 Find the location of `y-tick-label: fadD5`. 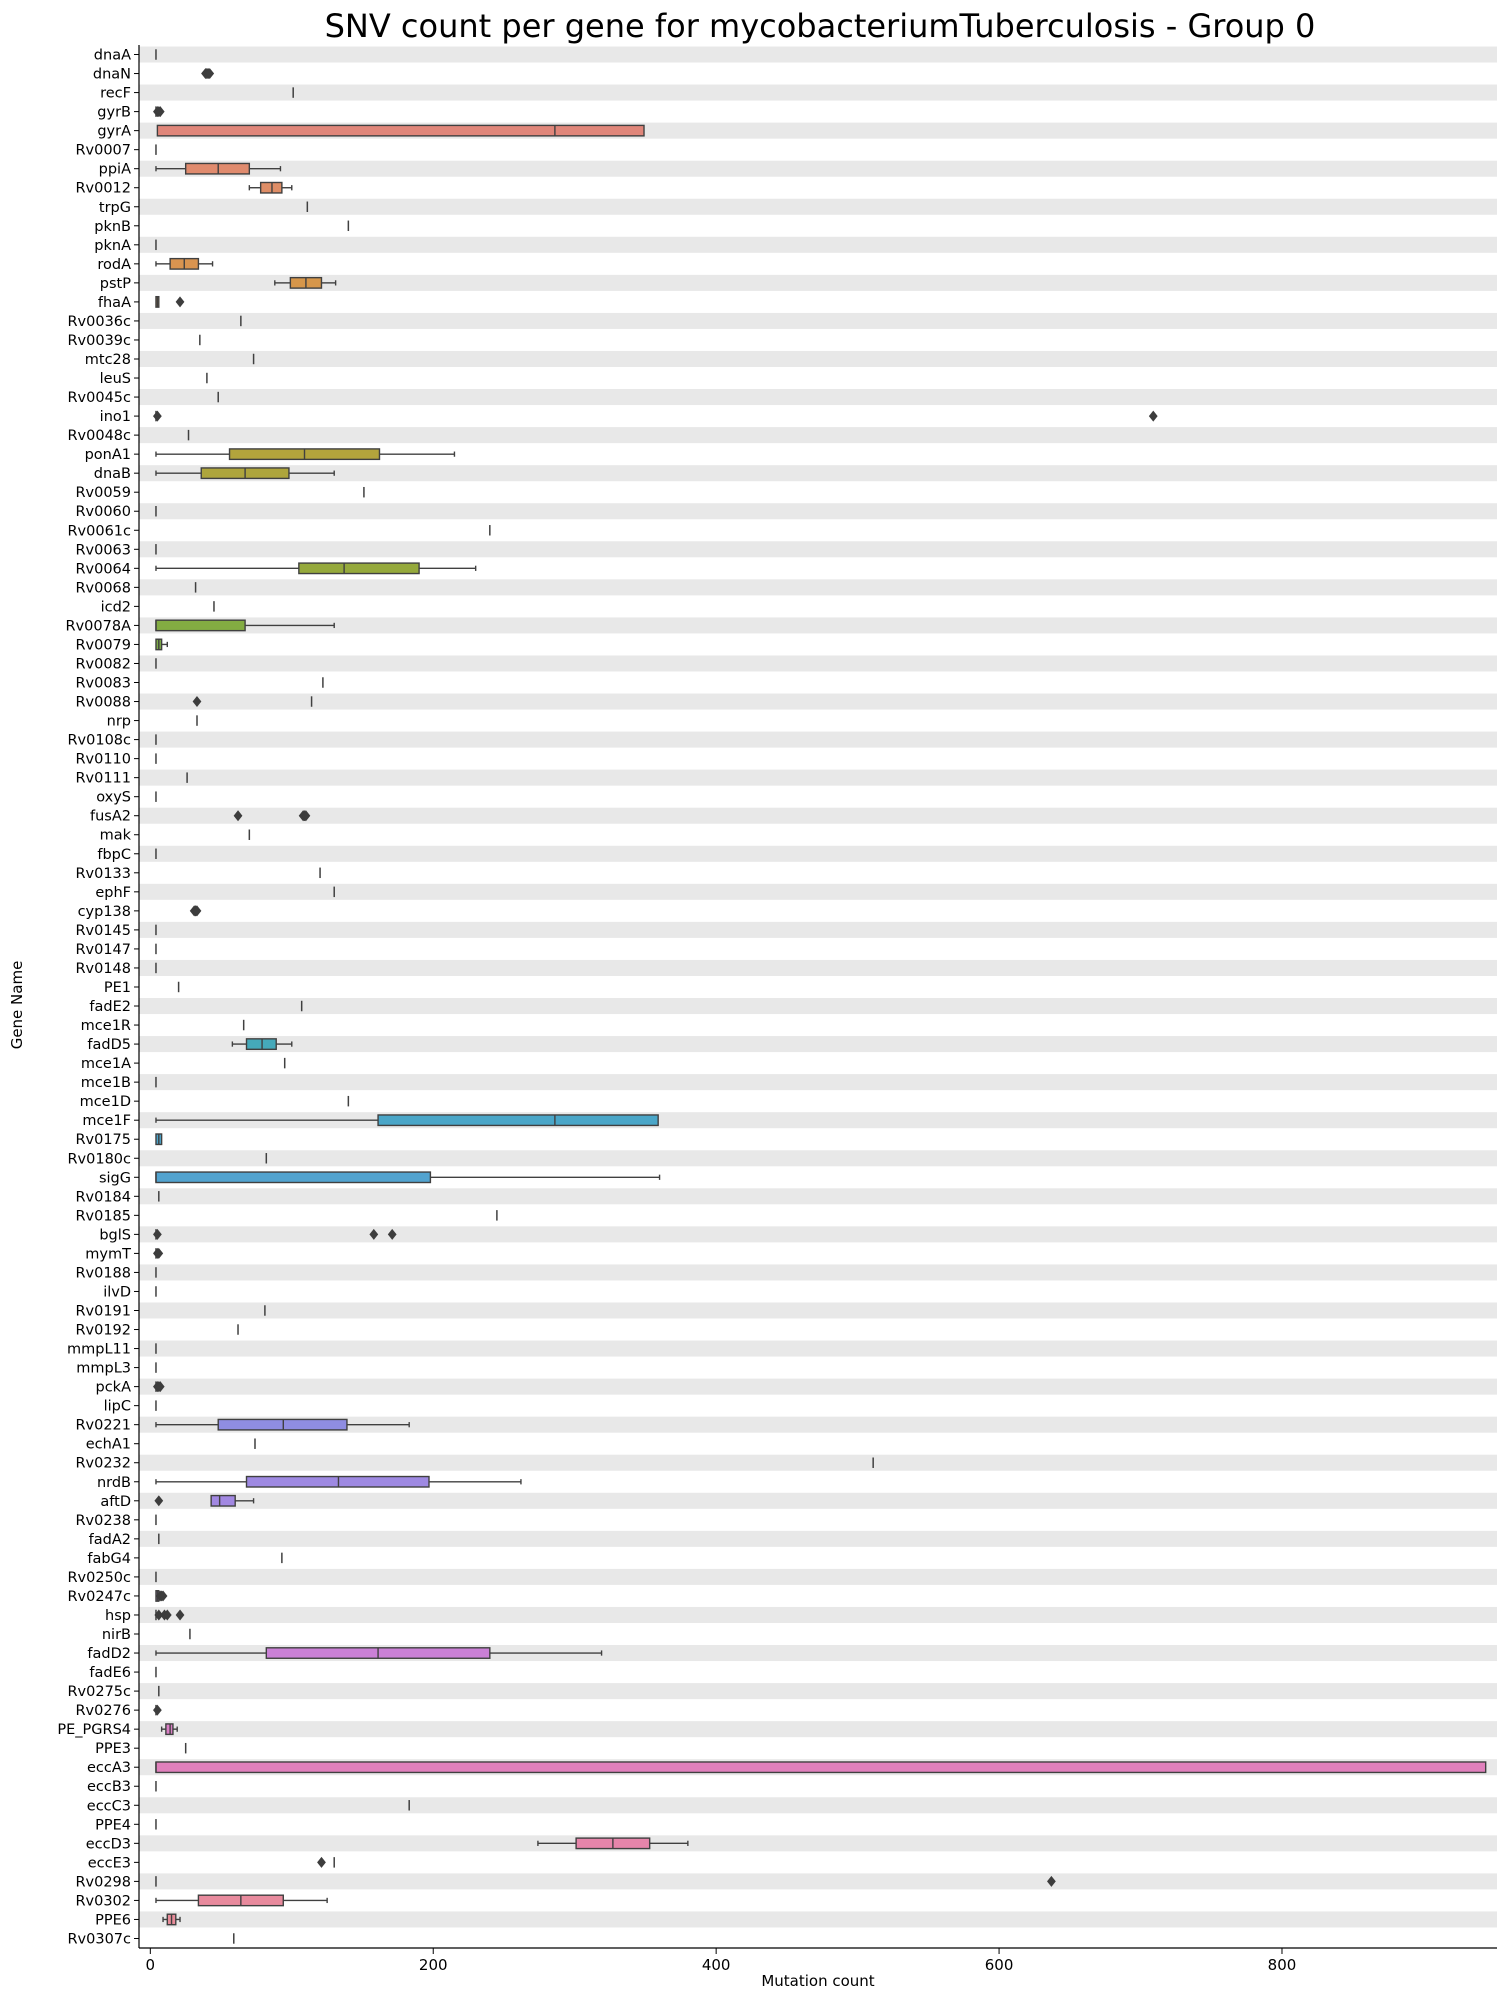

y-tick-label: fadD5 is located at coordinates (109, 1045).